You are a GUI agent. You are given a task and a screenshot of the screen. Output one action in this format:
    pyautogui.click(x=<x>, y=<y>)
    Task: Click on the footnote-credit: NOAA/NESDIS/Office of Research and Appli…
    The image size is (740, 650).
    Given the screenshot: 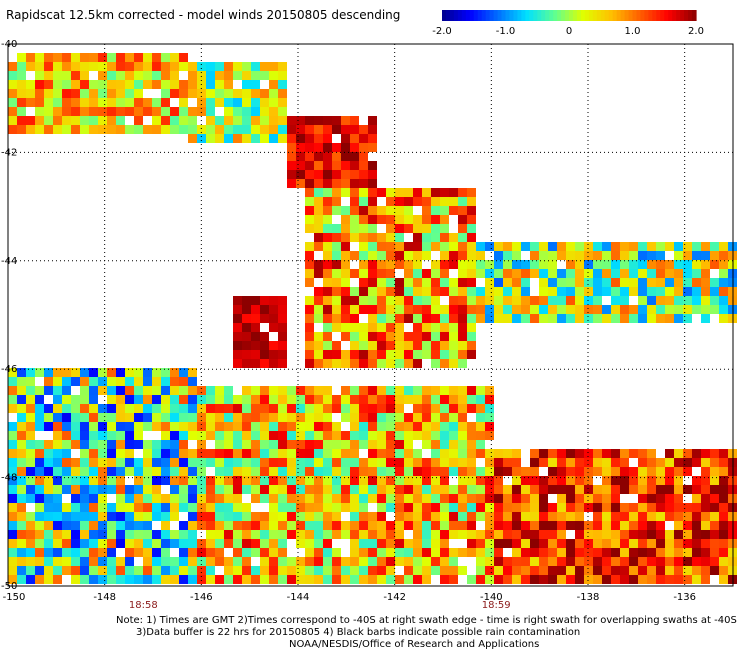 What is the action you would take?
    pyautogui.click(x=414, y=644)
    